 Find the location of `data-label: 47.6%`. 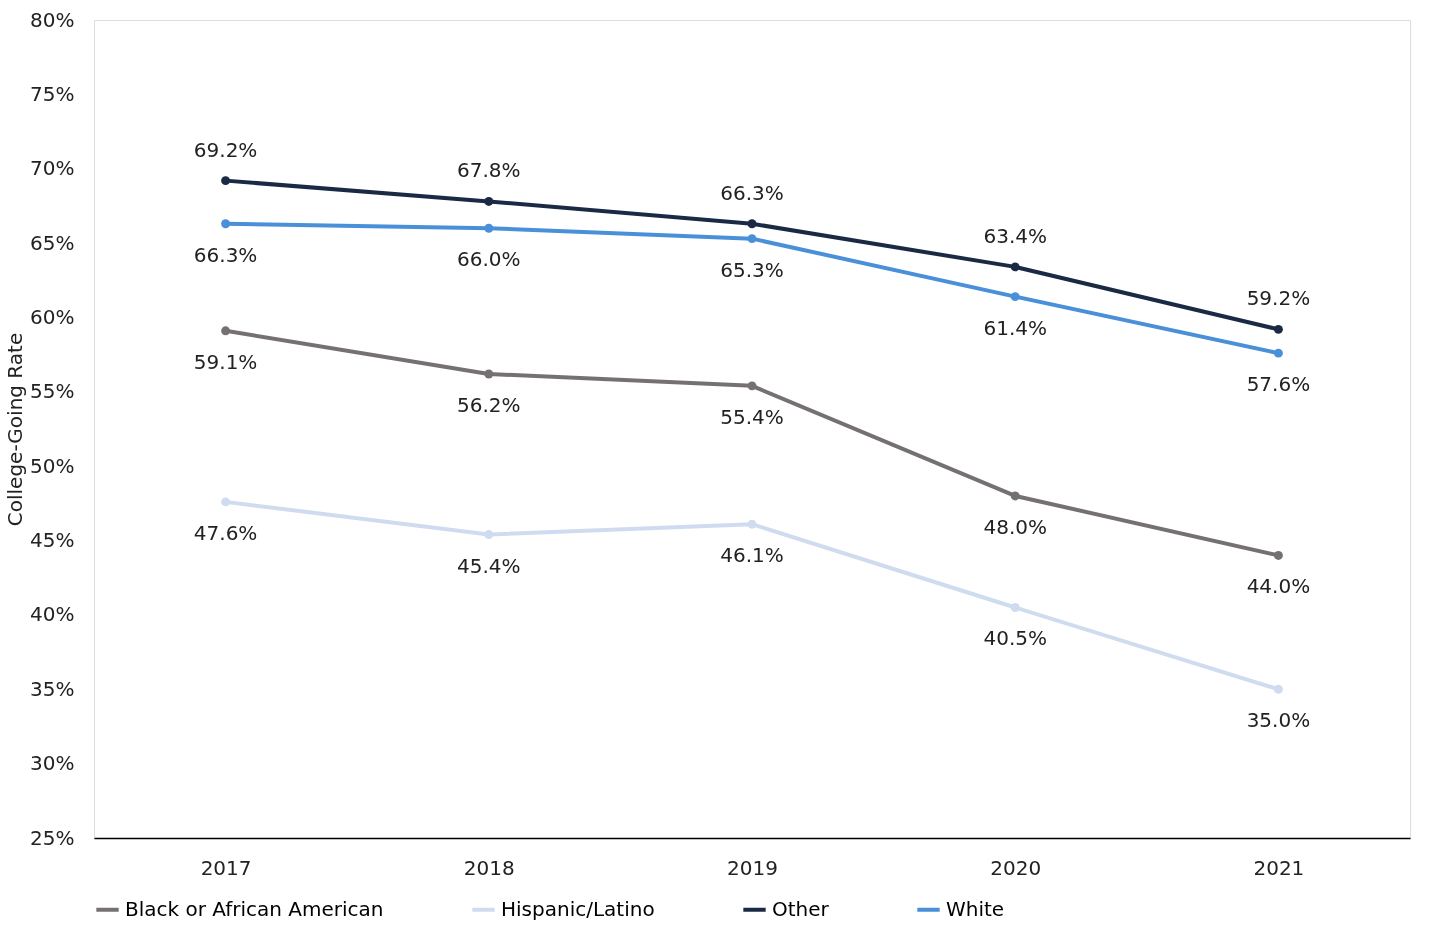

data-label: 47.6% is located at coordinates (225, 532).